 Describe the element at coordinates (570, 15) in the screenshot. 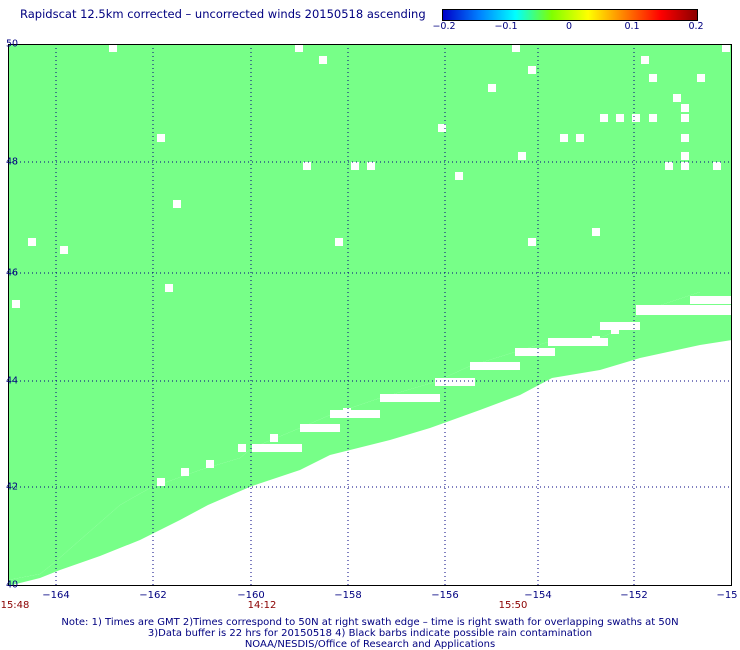

I see `colorbar` at that location.